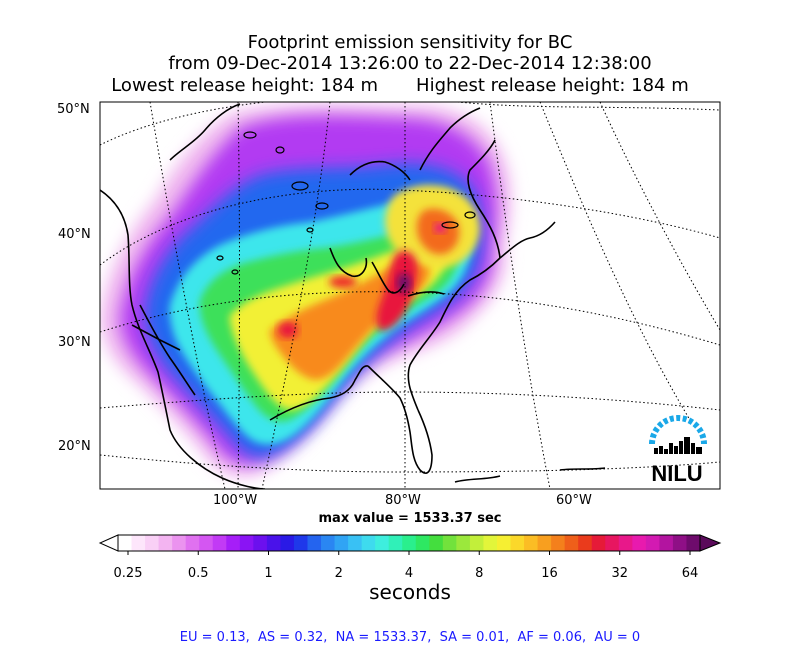 This screenshot has width=800, height=650. Describe the element at coordinates (268, 573) in the screenshot. I see `colorbar-tick-label: 1` at that location.